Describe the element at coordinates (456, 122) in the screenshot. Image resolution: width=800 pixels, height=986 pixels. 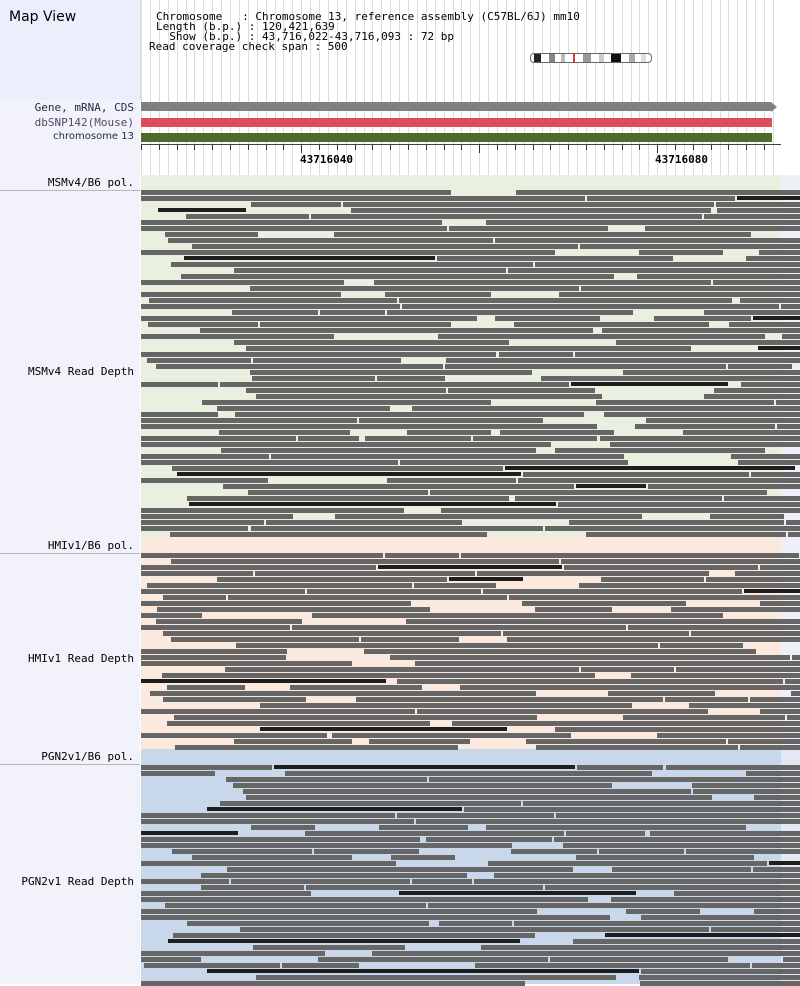
I see `dbsnp-track-bar` at that location.